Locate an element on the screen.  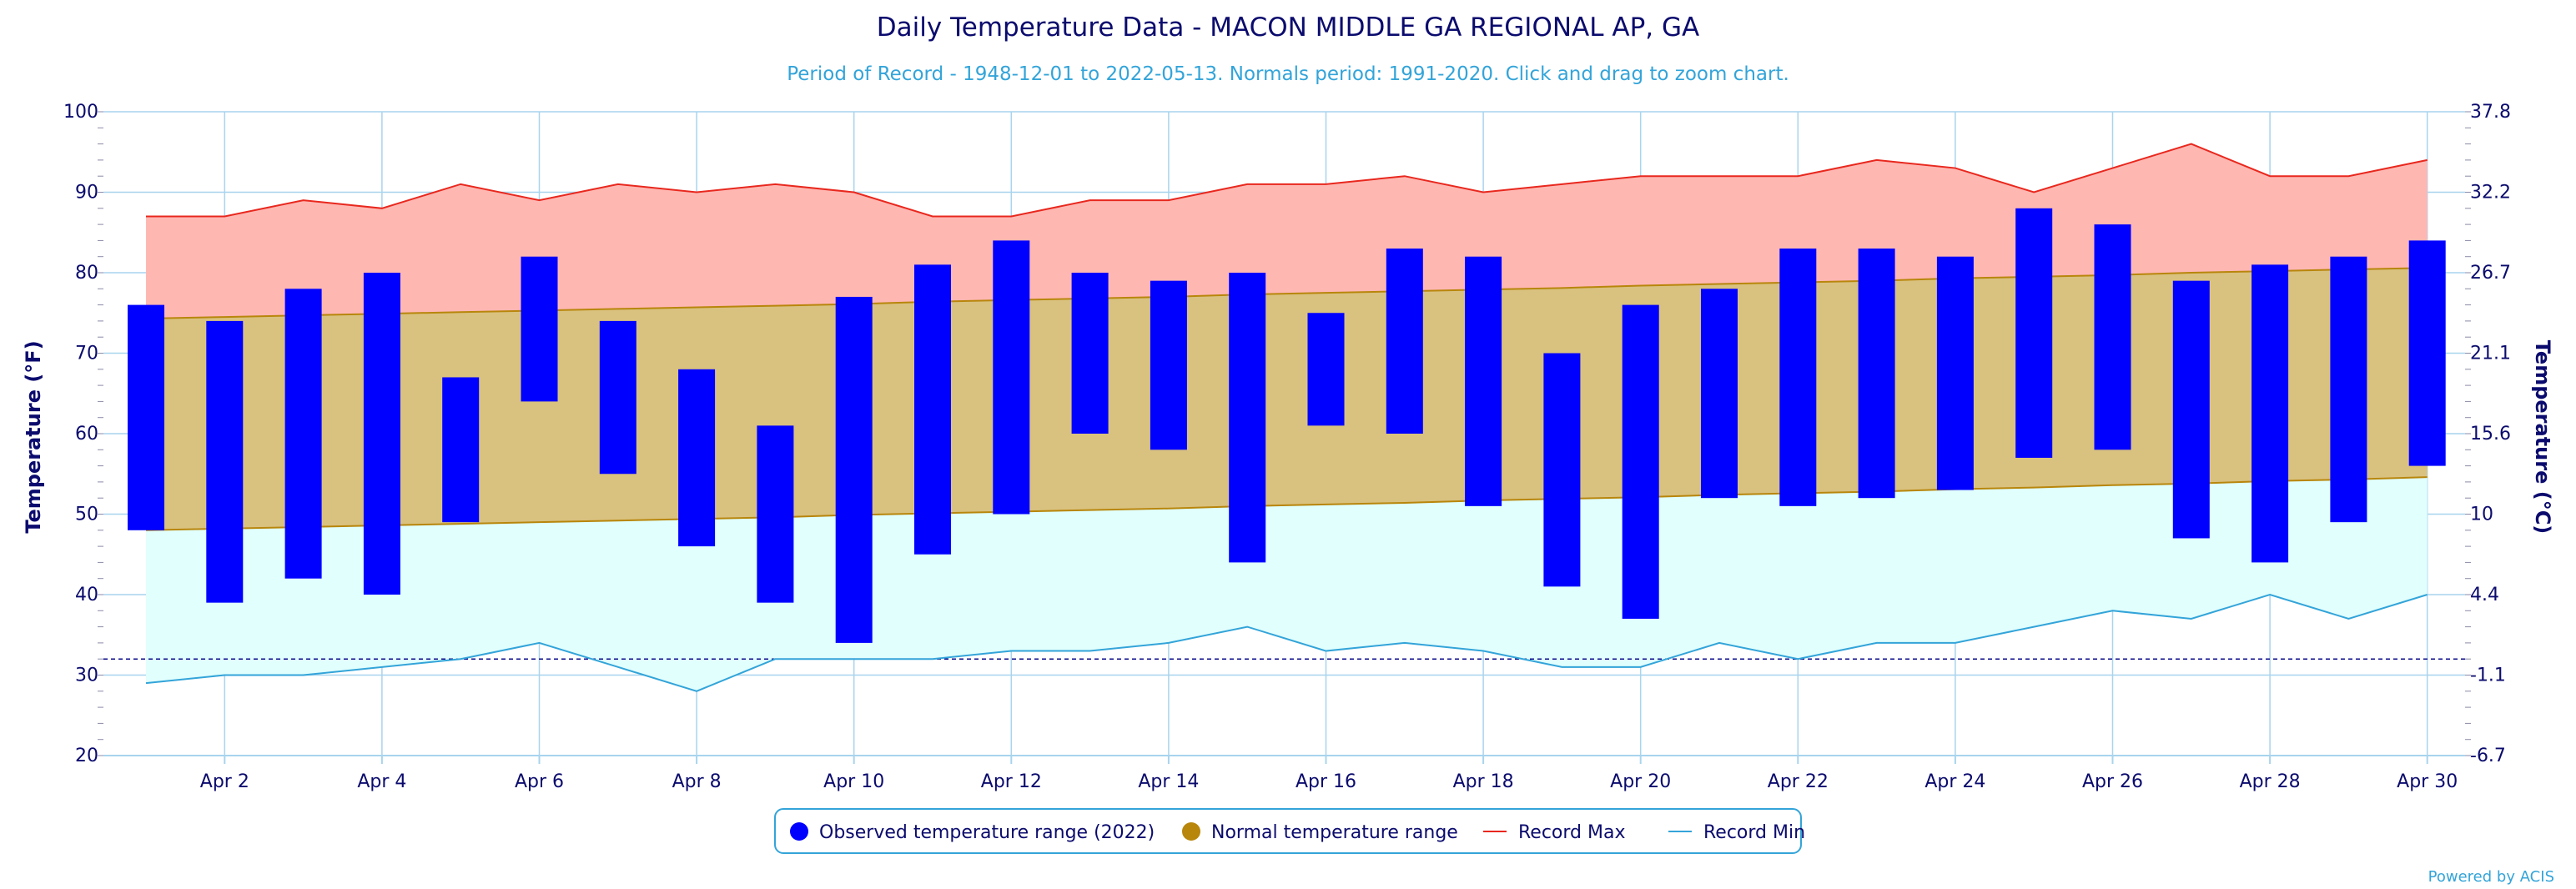
x-tick-label: Apr 22 is located at coordinates (1798, 781).